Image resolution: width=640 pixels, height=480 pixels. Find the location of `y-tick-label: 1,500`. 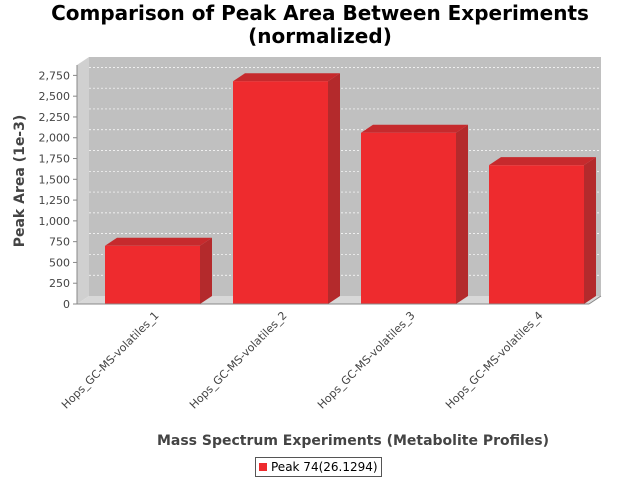

y-tick-label: 1,500 is located at coordinates (55, 179).